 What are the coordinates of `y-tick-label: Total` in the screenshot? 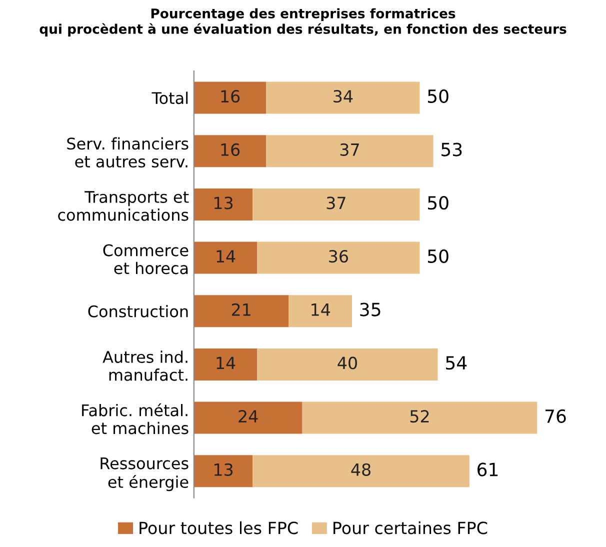 It's located at (170, 98).